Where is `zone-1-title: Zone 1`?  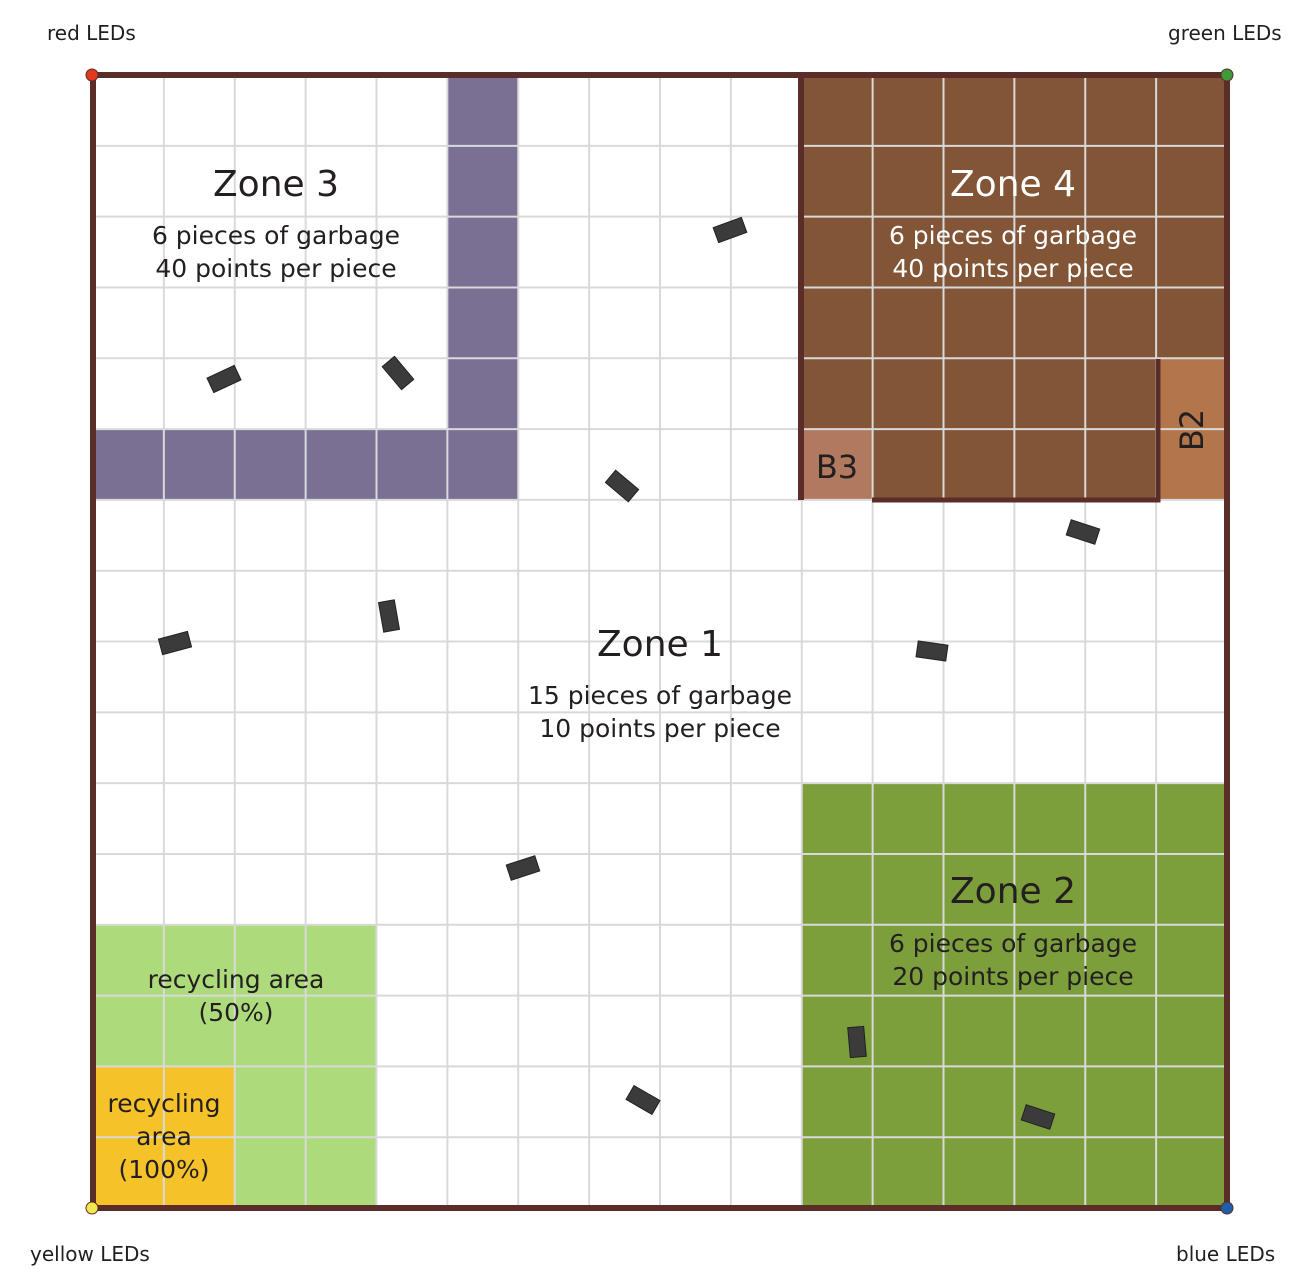
zone-1-title: Zone 1 is located at coordinates (660, 644).